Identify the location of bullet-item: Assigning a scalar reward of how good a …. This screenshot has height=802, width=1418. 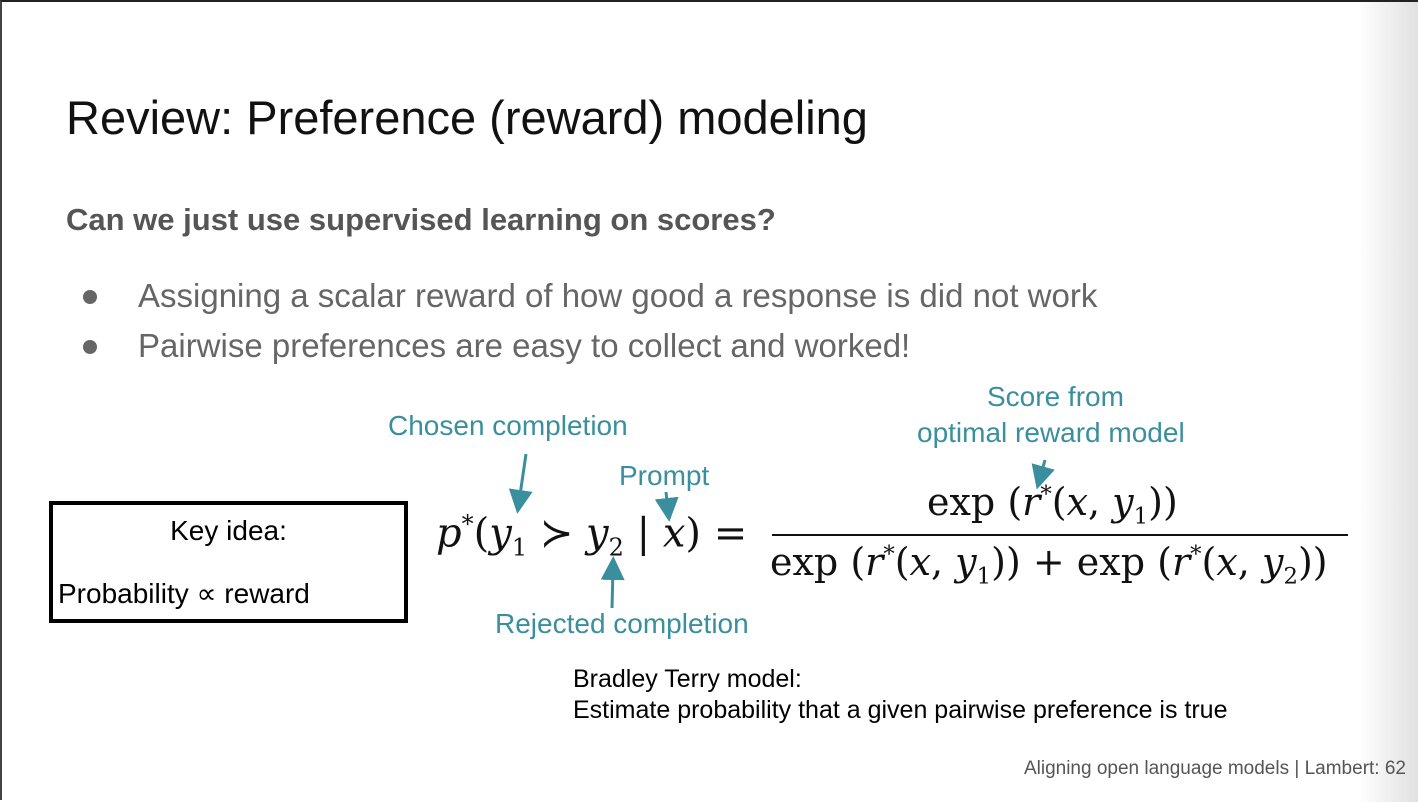
(588, 299).